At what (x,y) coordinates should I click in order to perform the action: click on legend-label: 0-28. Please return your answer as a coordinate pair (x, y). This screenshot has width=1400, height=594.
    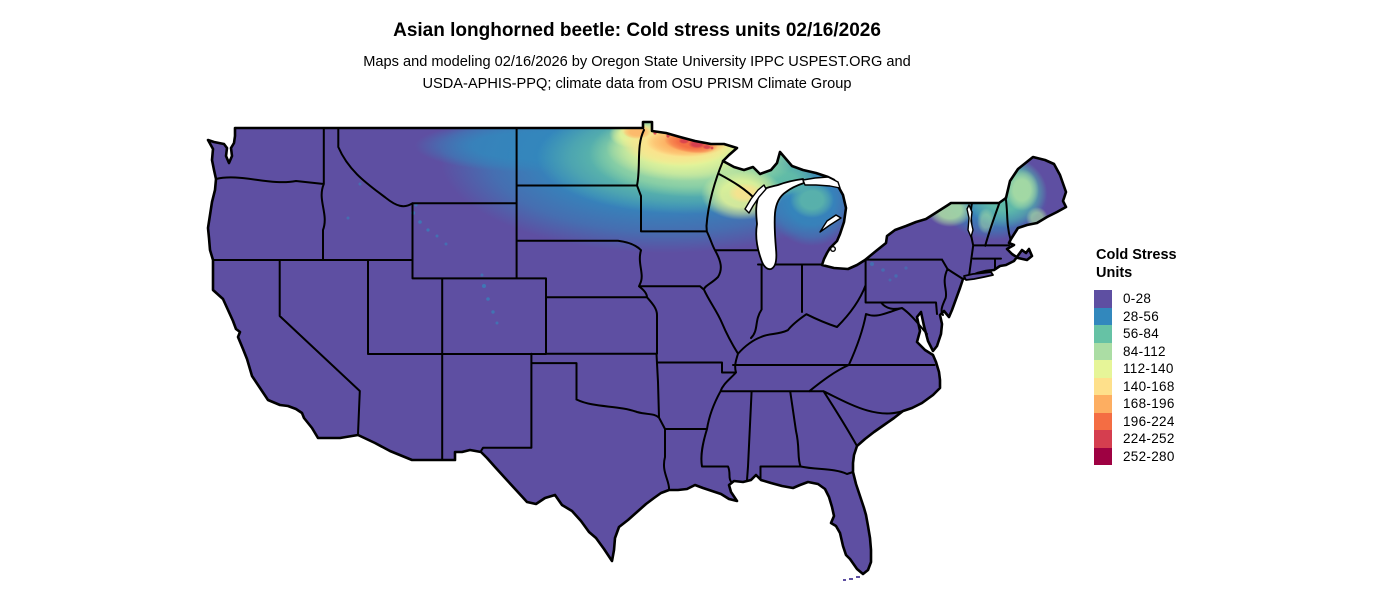
    Looking at the image, I should click on (1137, 298).